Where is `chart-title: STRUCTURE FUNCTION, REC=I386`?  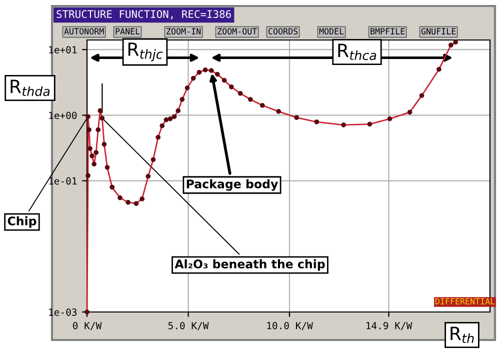 chart-title: STRUCTURE FUNCTION, REC=I386 is located at coordinates (143, 15).